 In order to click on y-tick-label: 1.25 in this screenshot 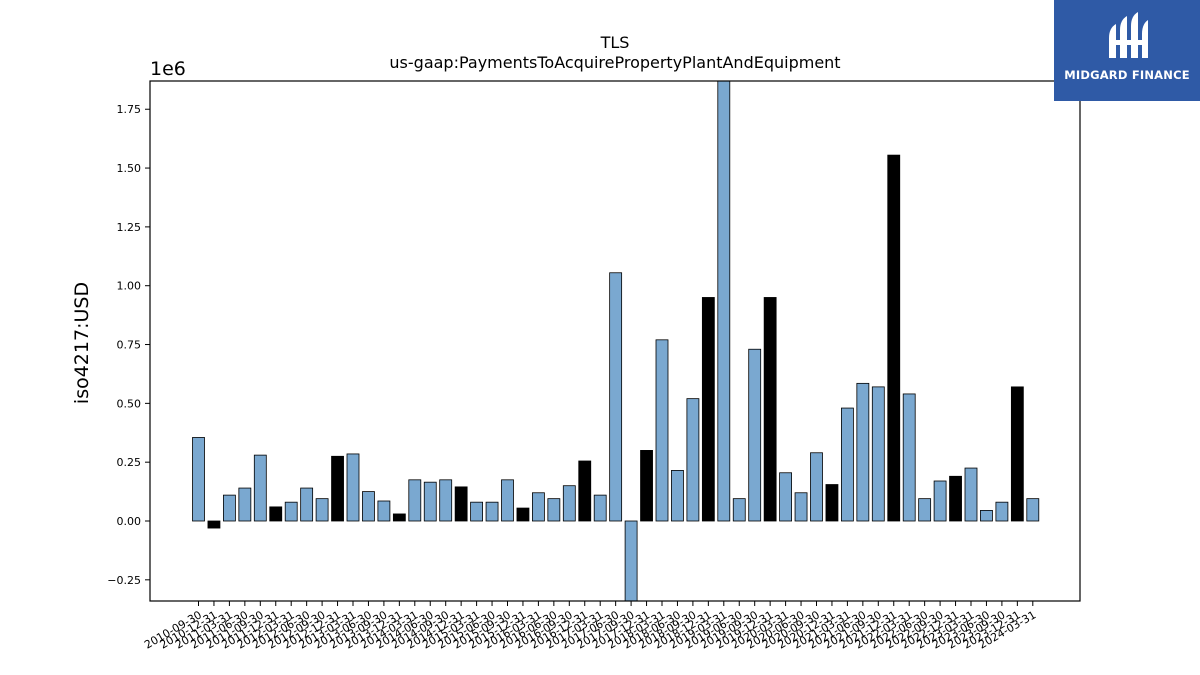, I will do `click(129, 227)`.